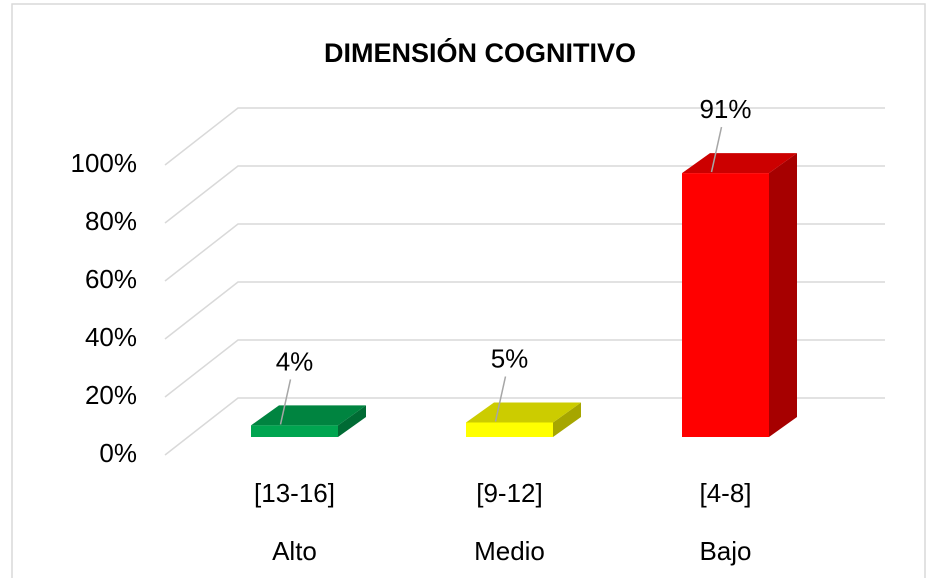 Image resolution: width=938 pixels, height=578 pixels. What do you see at coordinates (509, 493) in the screenshot?
I see `x-tick-label: [9-12]` at bounding box center [509, 493].